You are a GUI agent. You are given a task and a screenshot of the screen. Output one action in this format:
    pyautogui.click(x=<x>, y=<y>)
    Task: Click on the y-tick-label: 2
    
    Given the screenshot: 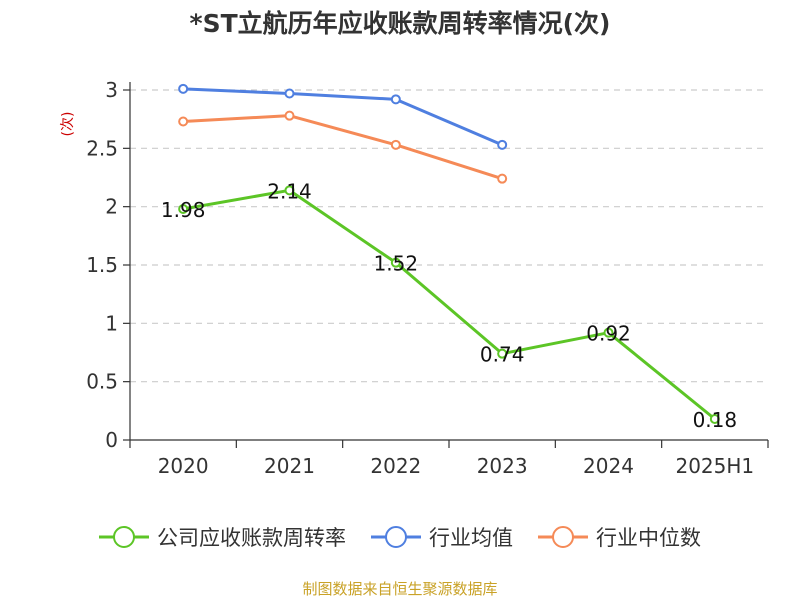 What is the action you would take?
    pyautogui.click(x=111, y=207)
    